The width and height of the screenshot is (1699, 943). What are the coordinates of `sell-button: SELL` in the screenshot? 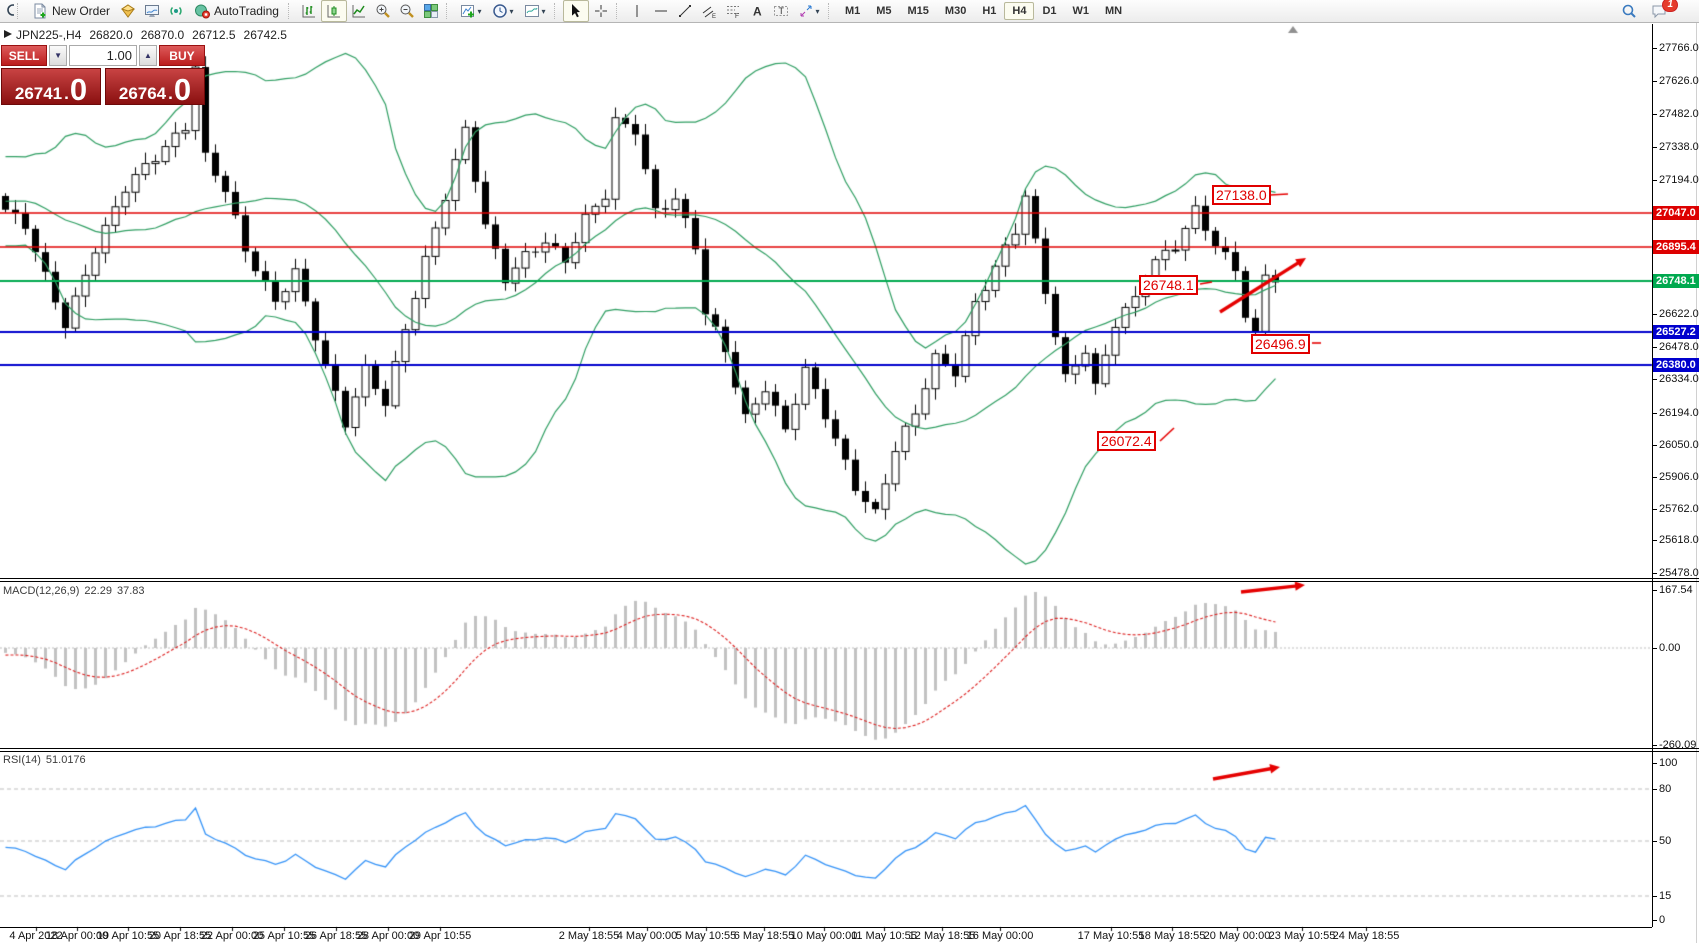 It's located at (24, 55).